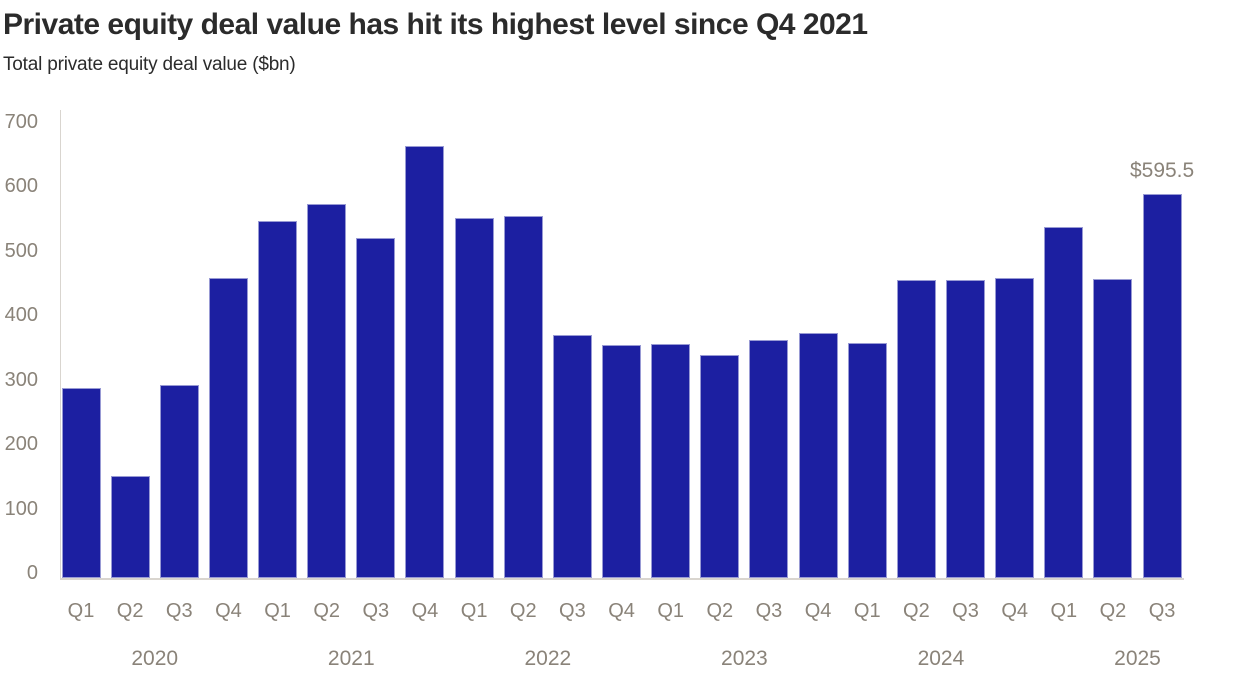 This screenshot has height=696, width=1256. I want to click on bar-q4-2020, so click(228, 428).